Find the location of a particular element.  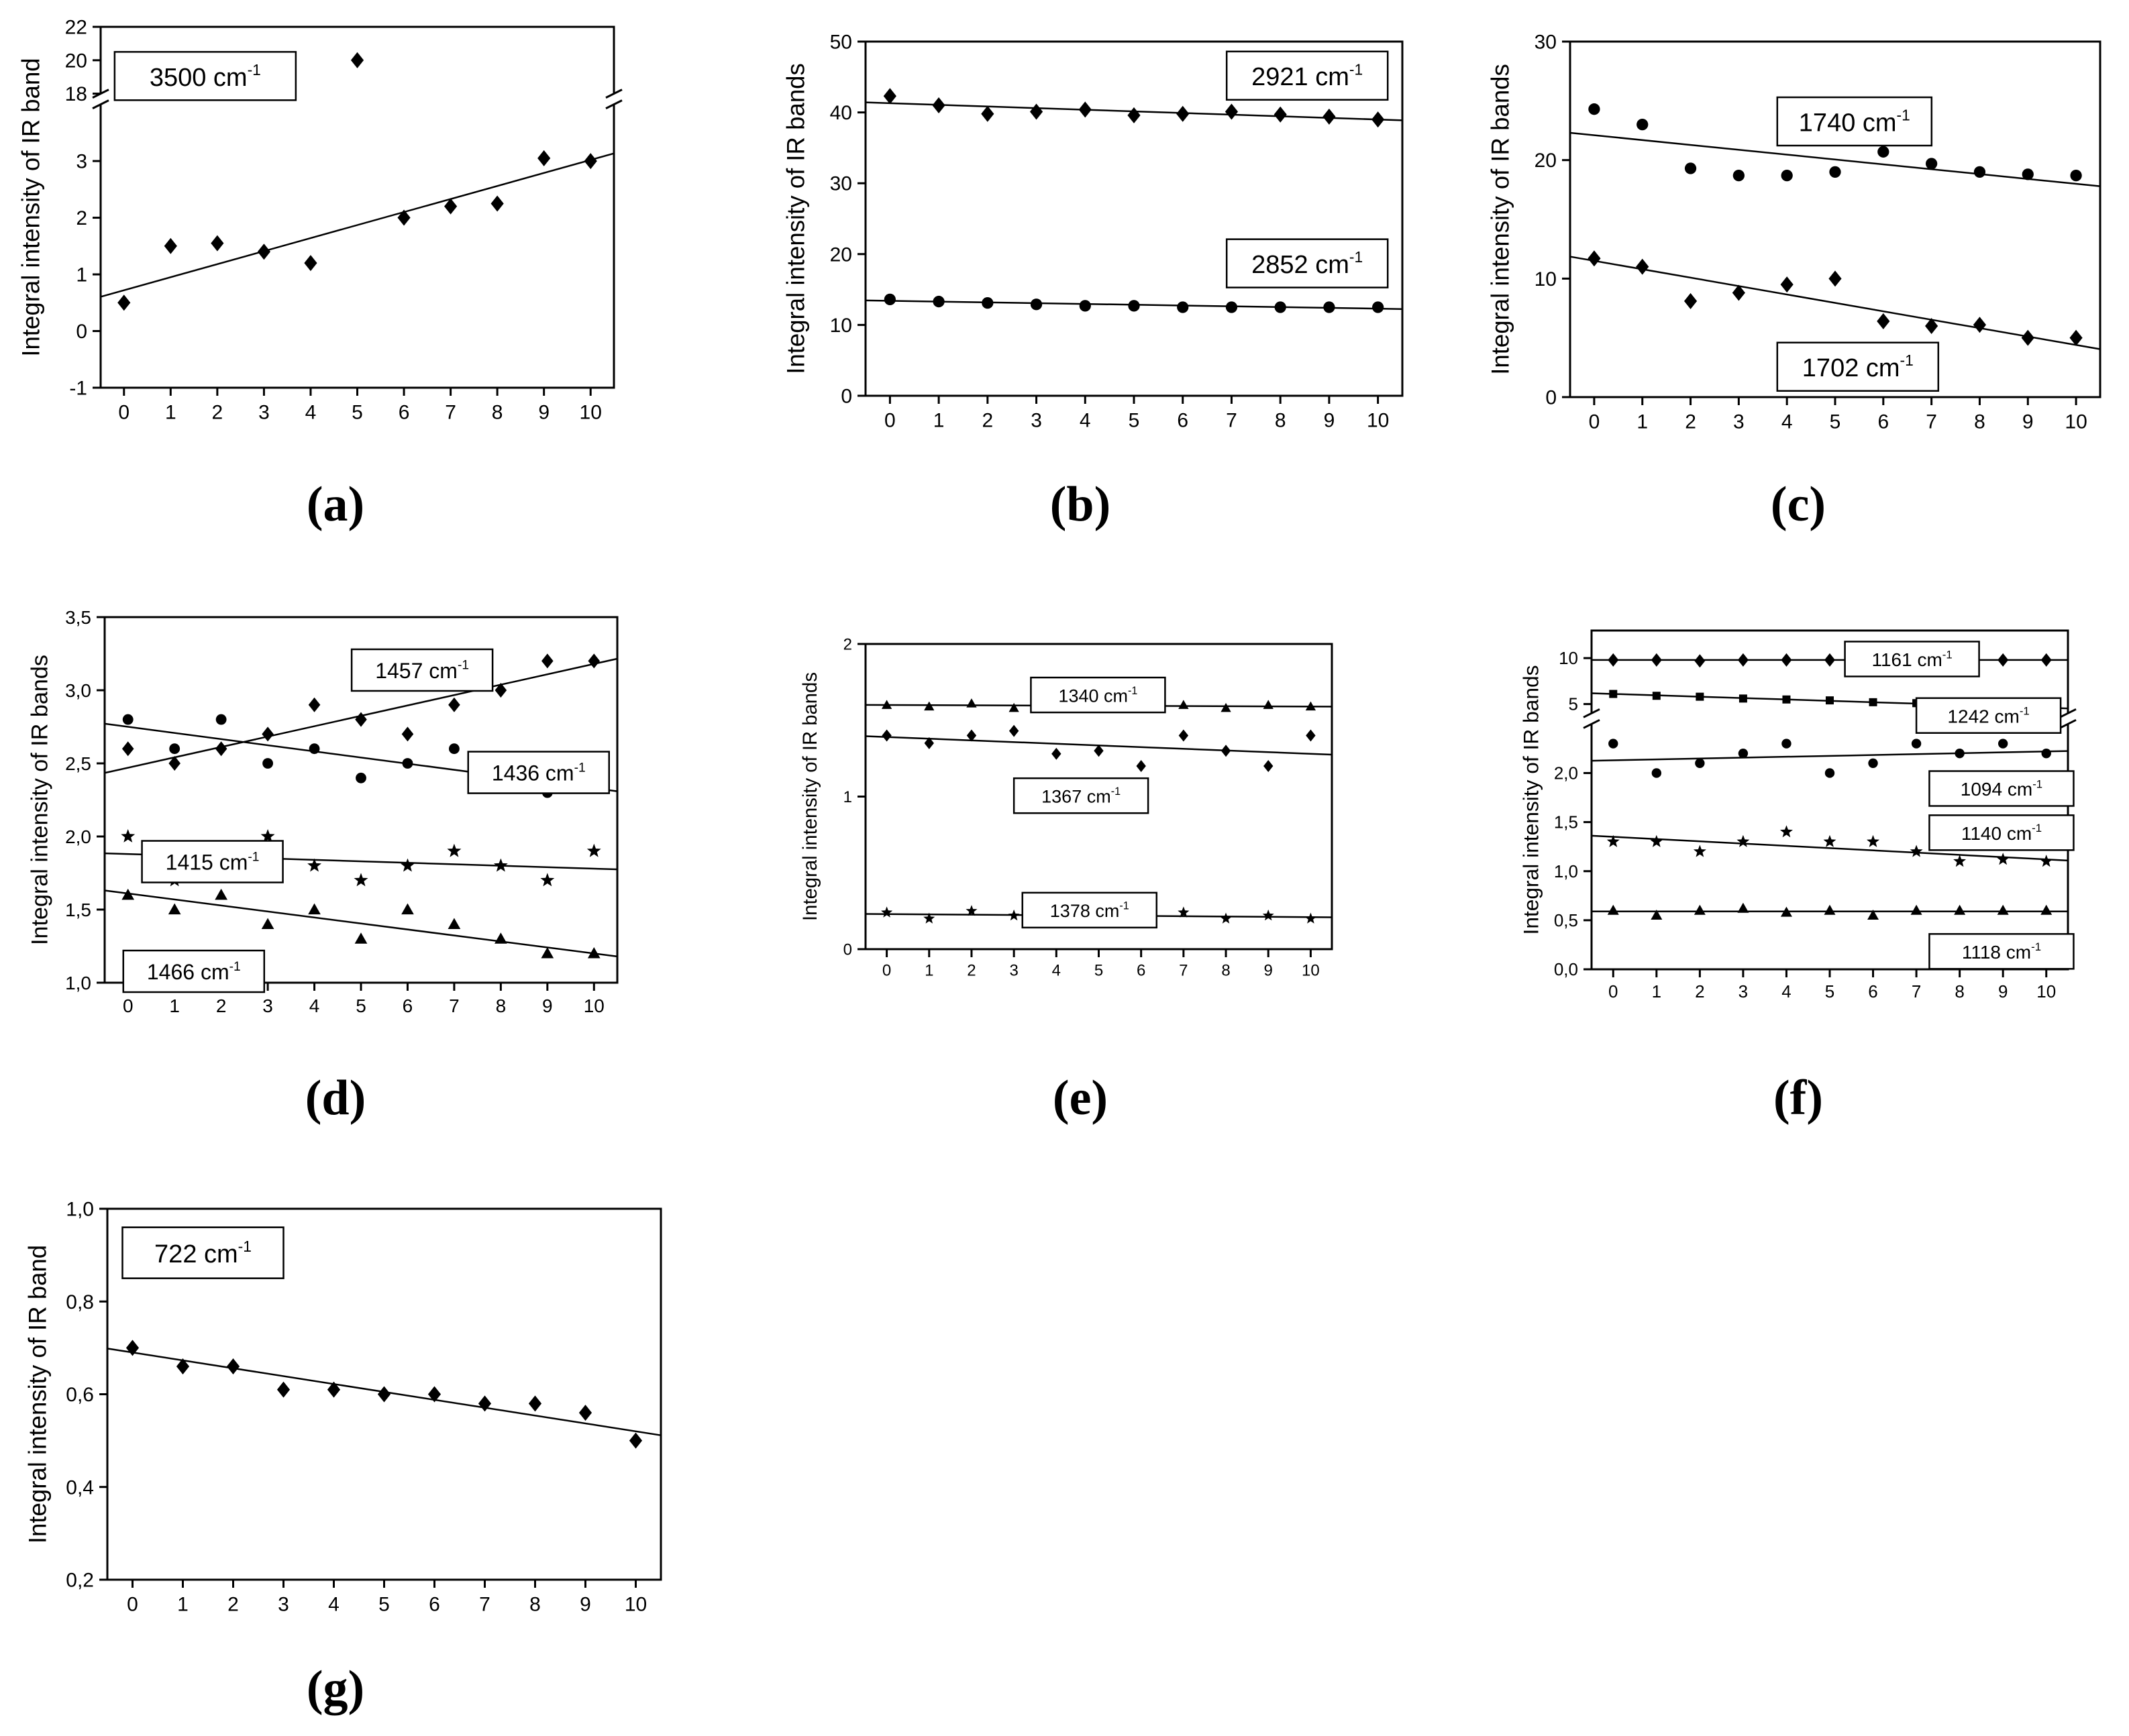

y-tick-label: 2,5 is located at coordinates (78, 763).